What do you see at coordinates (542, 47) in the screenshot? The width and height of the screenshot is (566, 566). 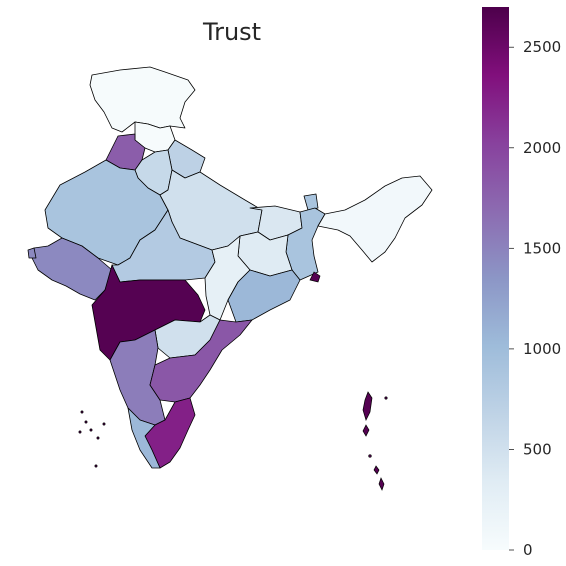 I see `colorbar-tick-label: 2500` at bounding box center [542, 47].